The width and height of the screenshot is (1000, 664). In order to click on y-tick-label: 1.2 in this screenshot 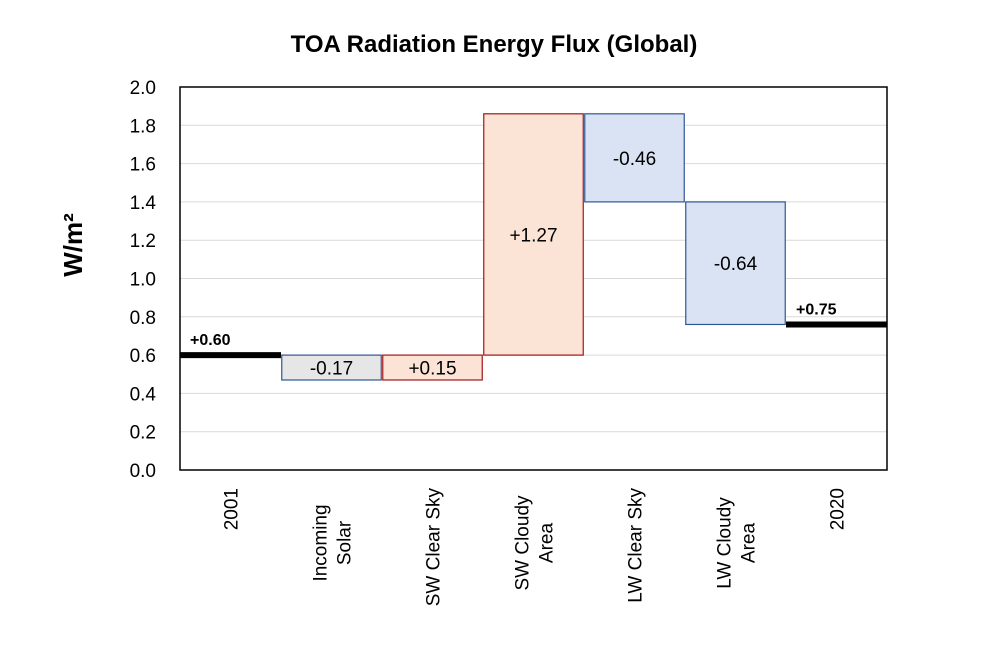, I will do `click(143, 241)`.